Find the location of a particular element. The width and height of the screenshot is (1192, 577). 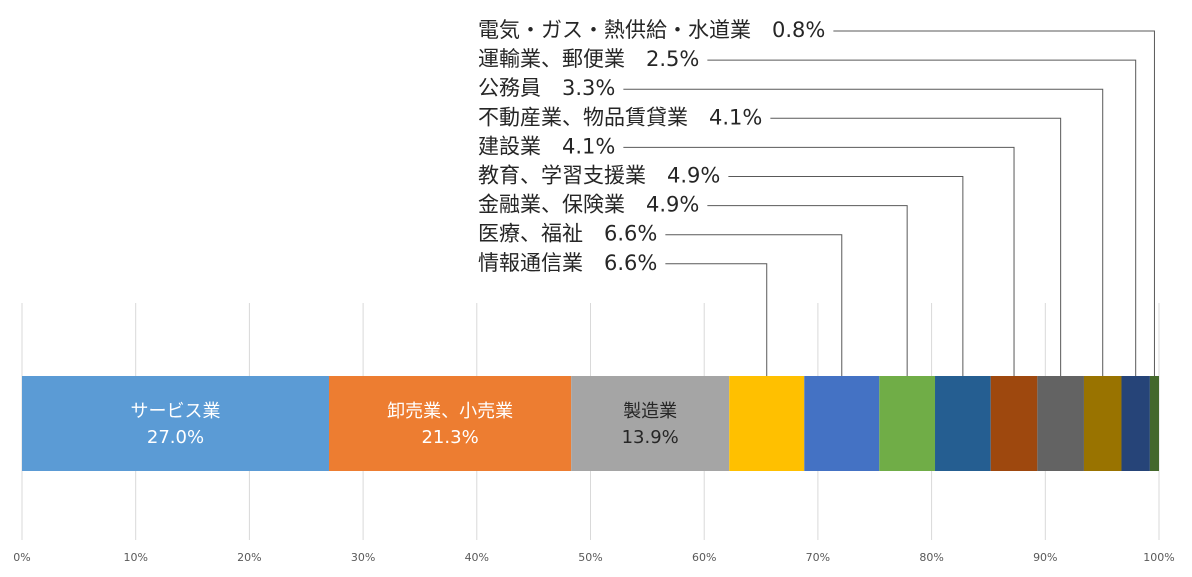

callout-label: 教育、学習支援業 4.9% is located at coordinates (599, 176).